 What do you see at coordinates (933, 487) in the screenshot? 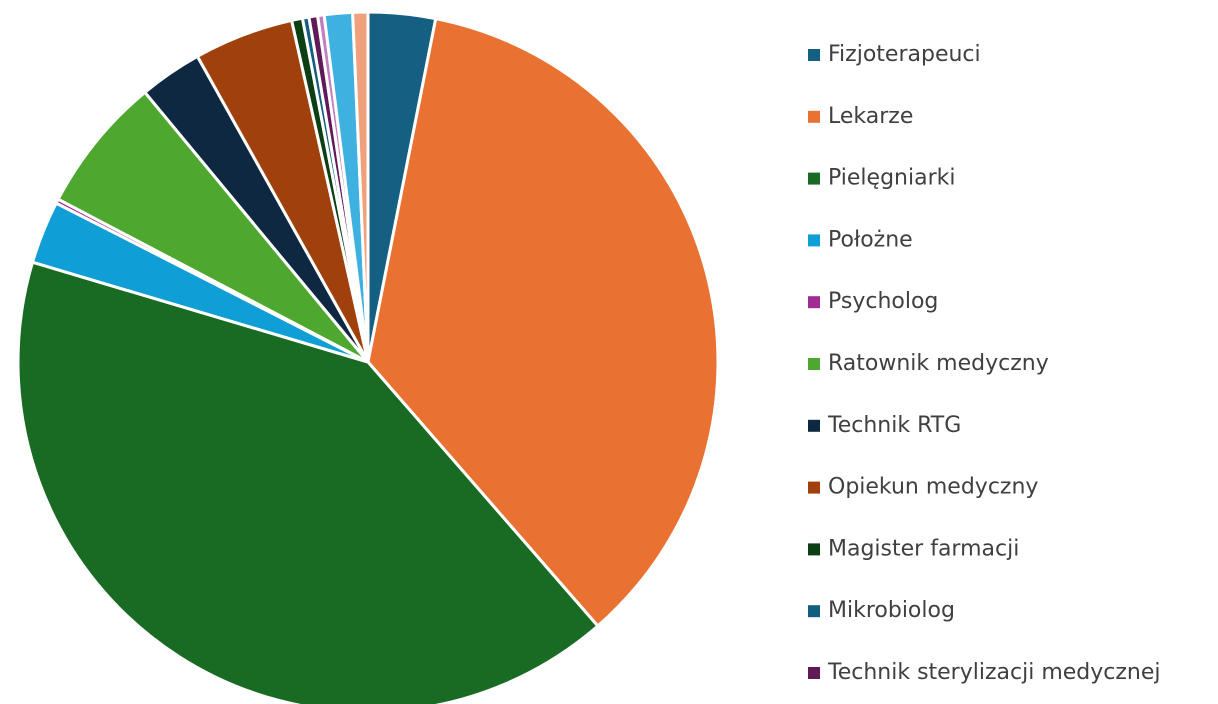
I see `legend-label: Opiekun medyczny` at bounding box center [933, 487].